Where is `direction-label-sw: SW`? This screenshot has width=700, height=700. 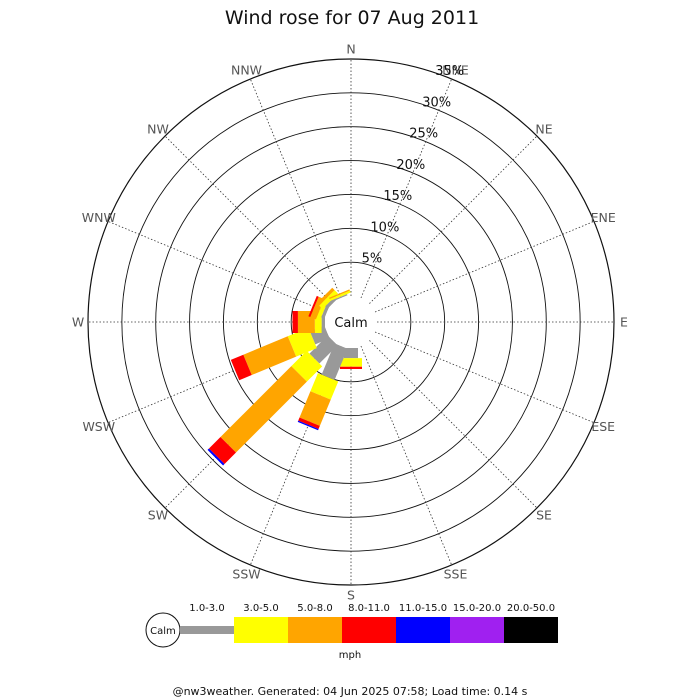
direction-label-sw: SW is located at coordinates (158, 515).